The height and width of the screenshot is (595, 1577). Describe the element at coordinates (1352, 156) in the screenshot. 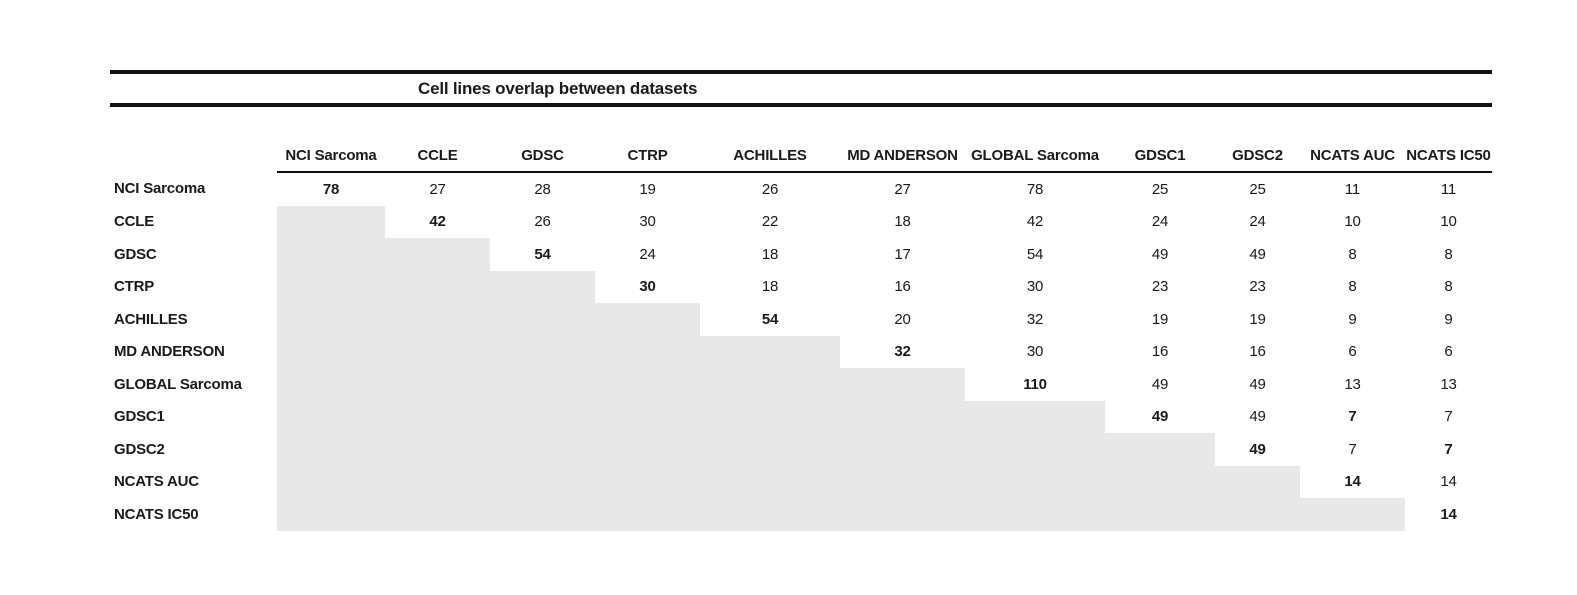

I see `column-header: NCATS AUC` at that location.